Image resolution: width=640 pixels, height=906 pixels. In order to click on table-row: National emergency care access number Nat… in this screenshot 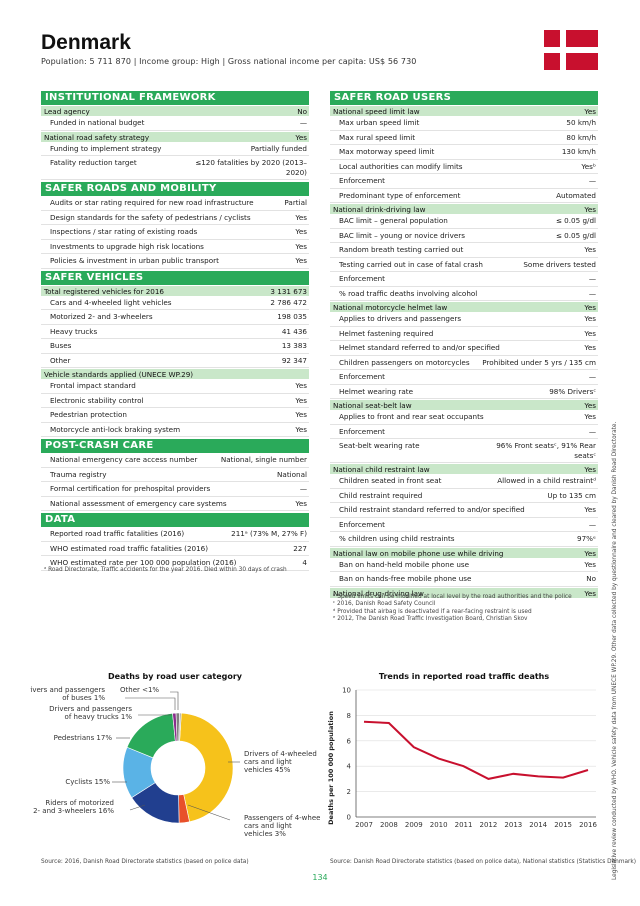, I will do `click(175, 460)`.